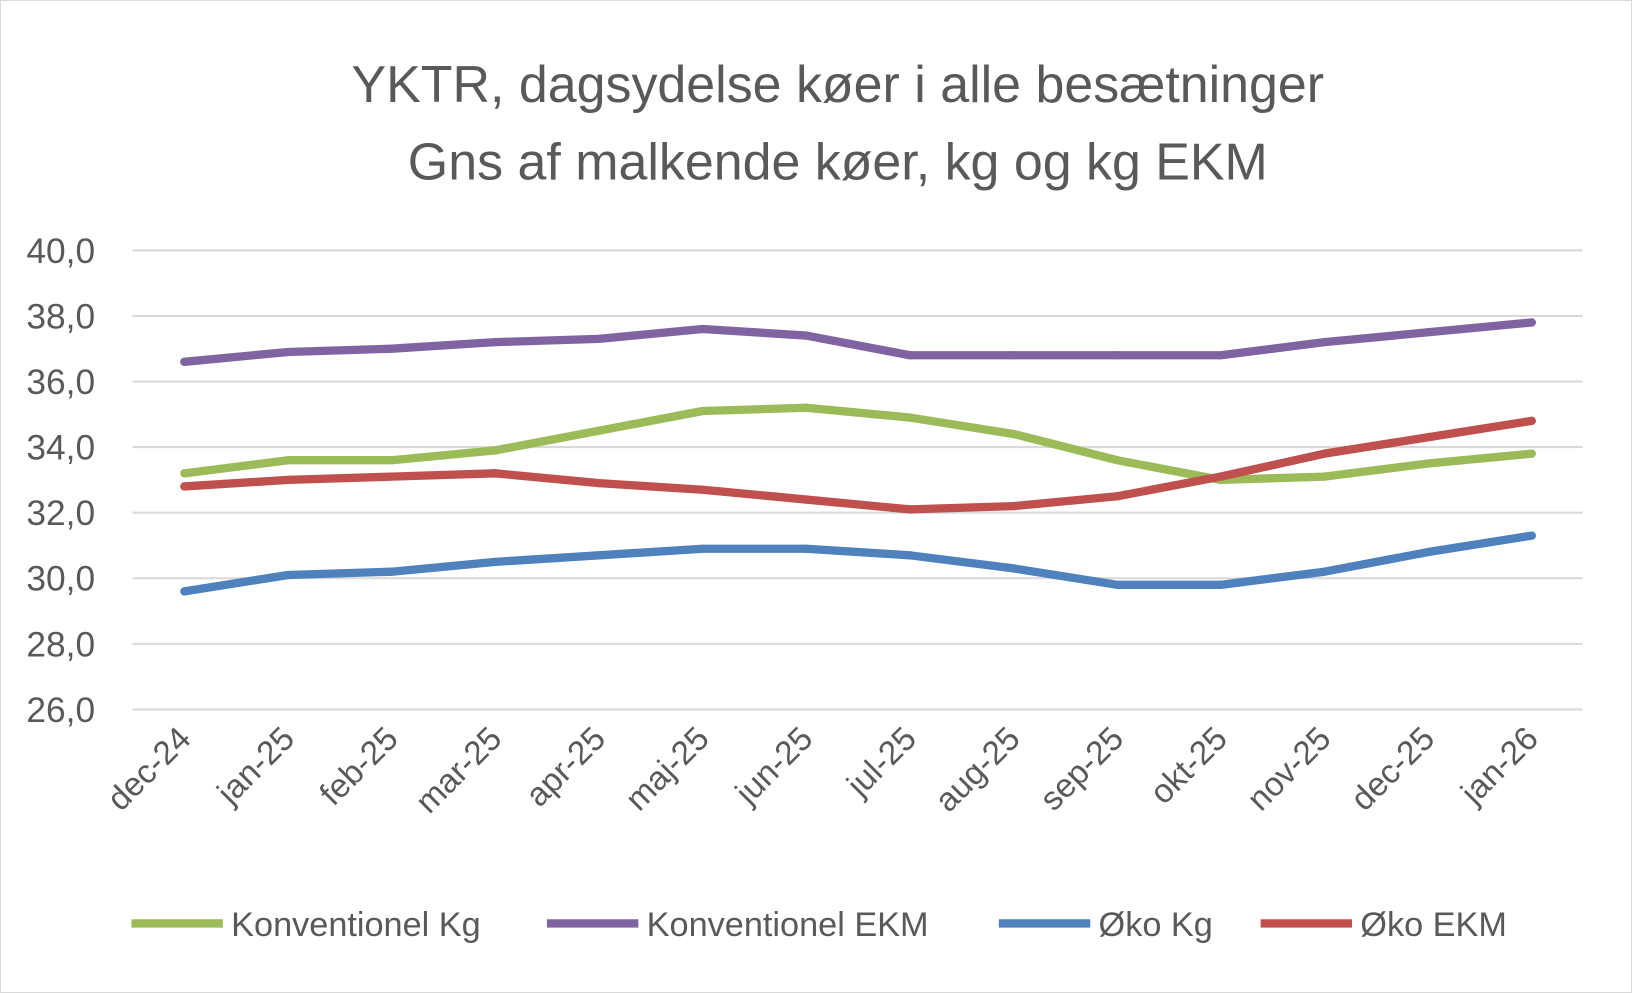  Describe the element at coordinates (149, 769) in the screenshot. I see `x-tick-label: dec-24` at that location.